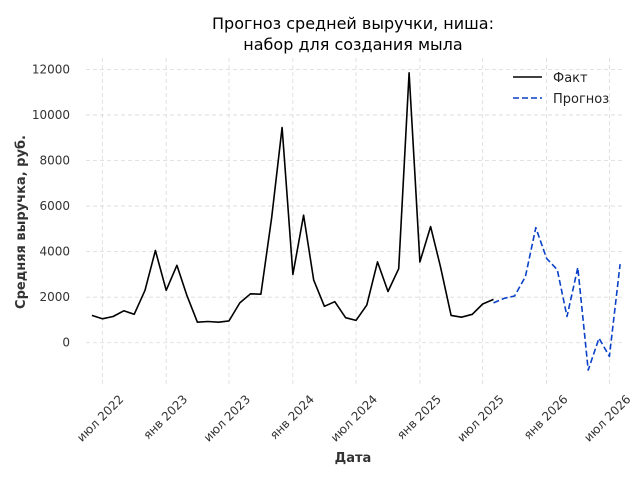 This screenshot has height=480, width=640. Describe the element at coordinates (419, 417) in the screenshot. I see `x-tick-label: янв 2025` at that location.